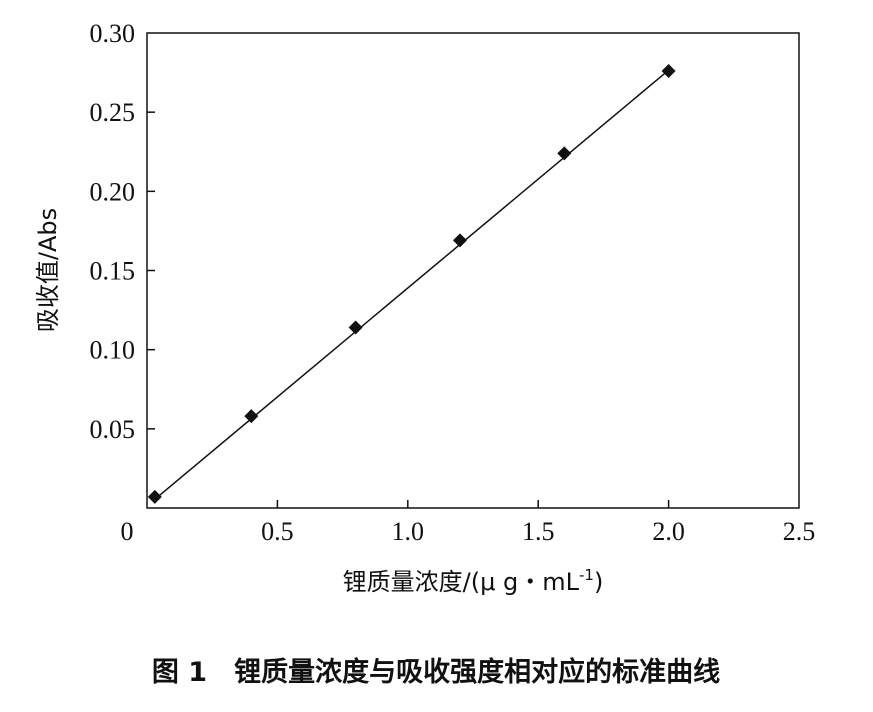  I want to click on x-tick-label: 0, so click(127, 531).